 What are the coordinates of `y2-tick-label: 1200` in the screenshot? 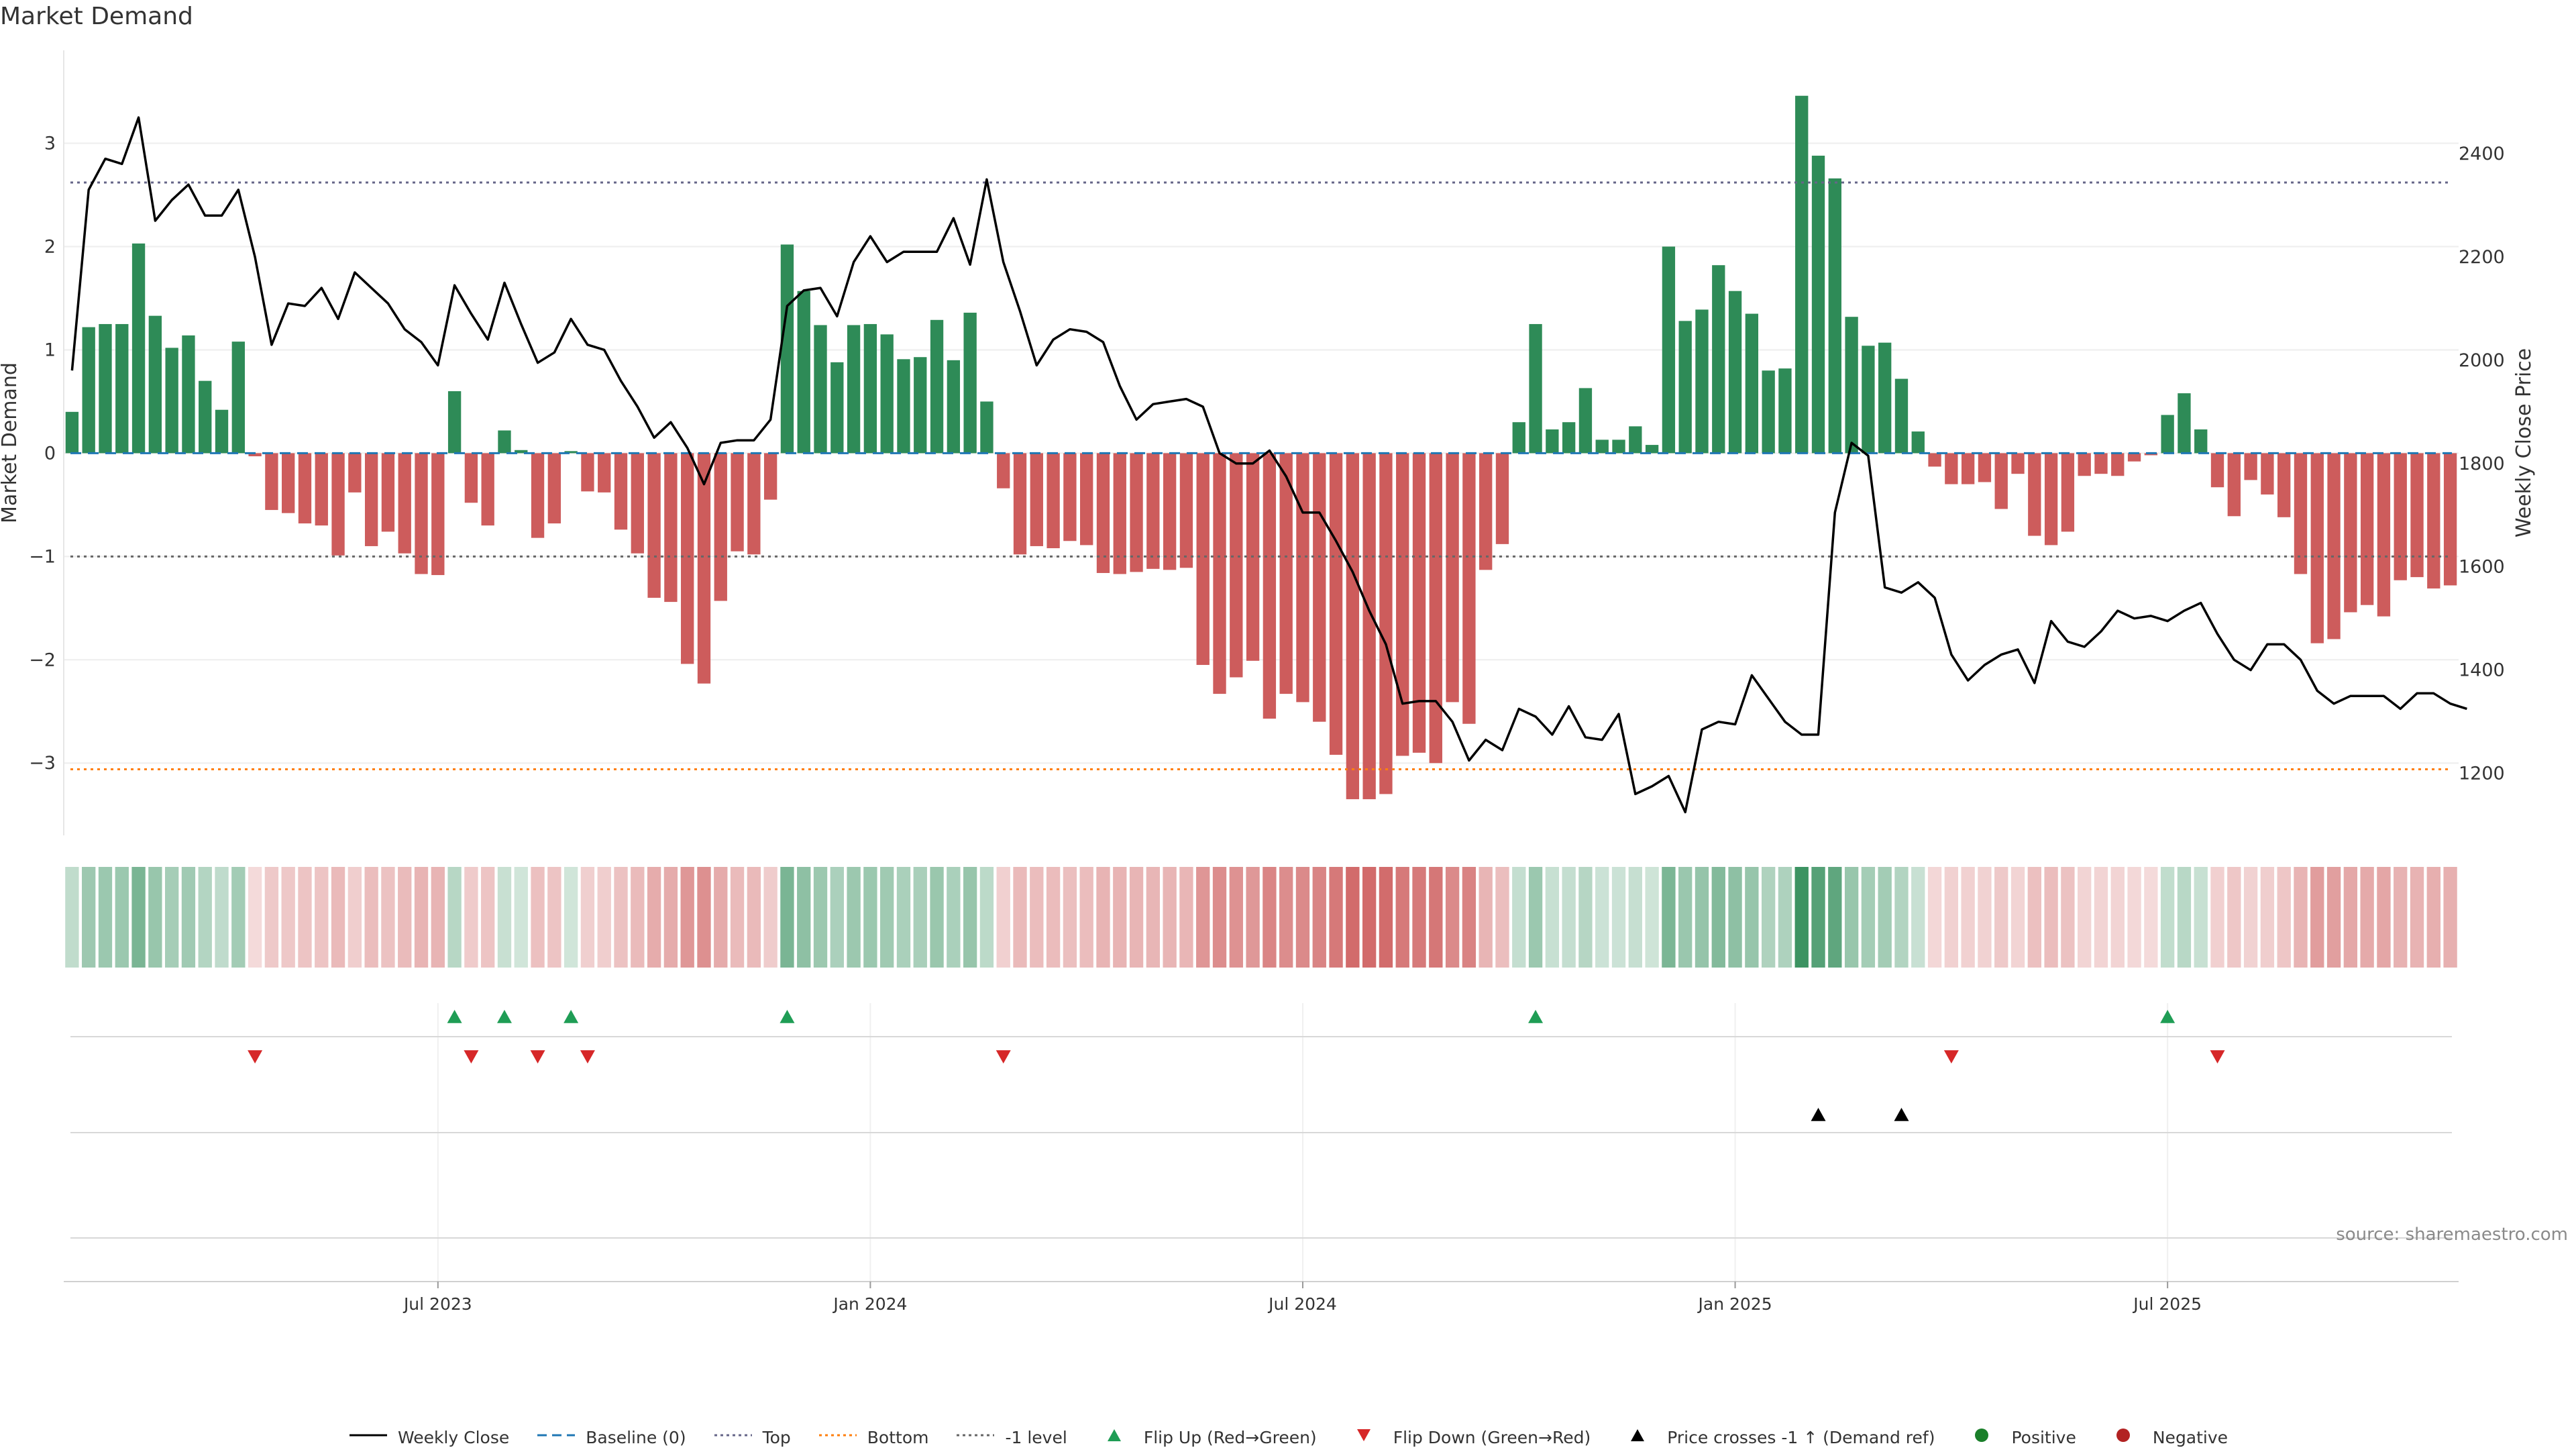 It's located at (2482, 774).